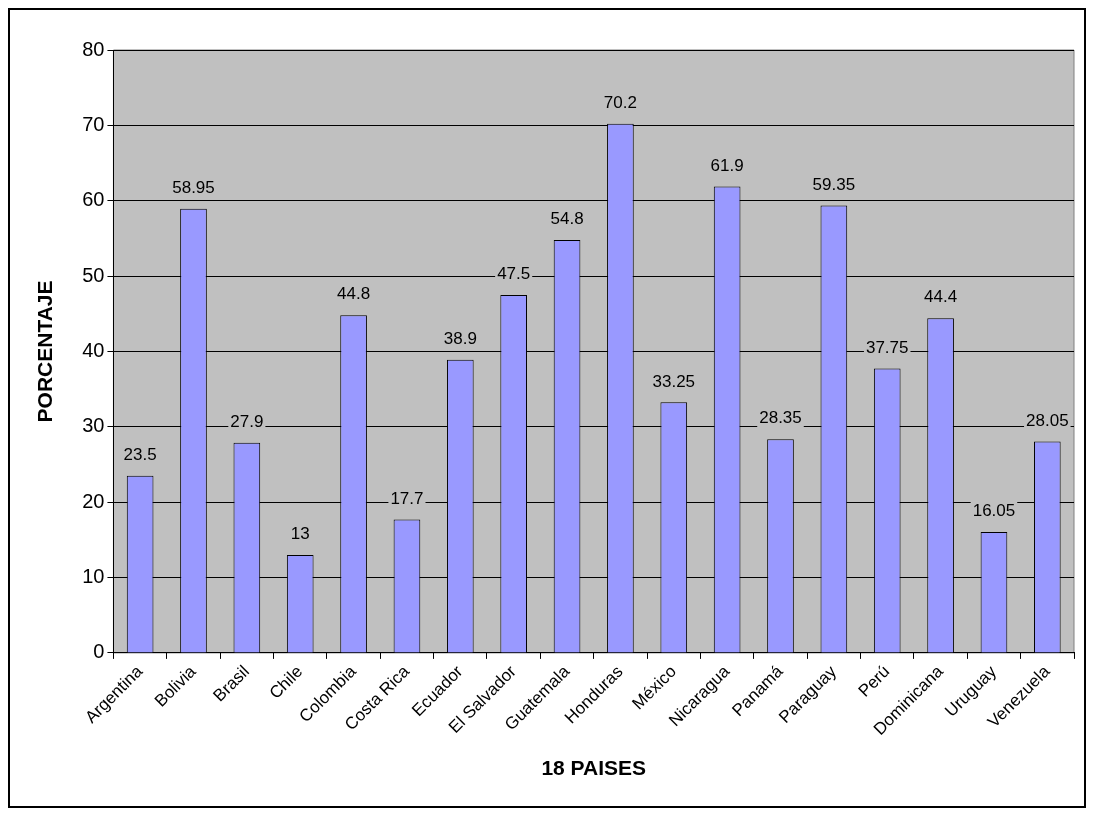  Describe the element at coordinates (834, 184) in the screenshot. I see `data-label: 59.35` at that location.